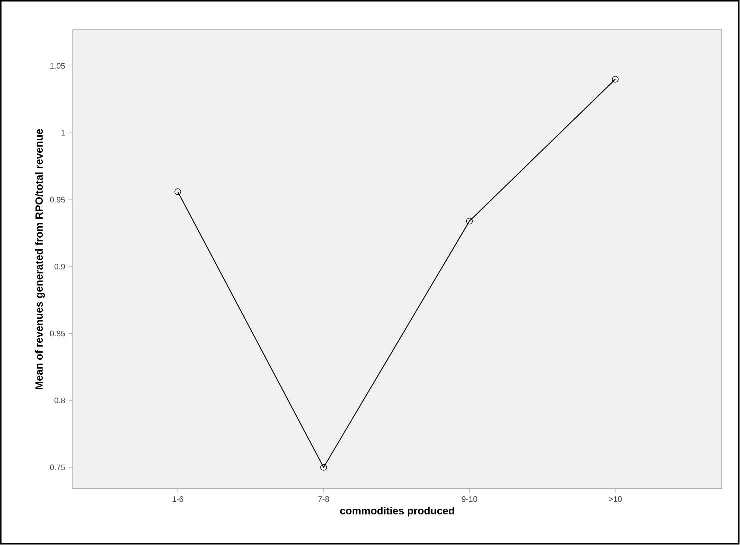 The image size is (740, 545). Describe the element at coordinates (397, 511) in the screenshot. I see `x-axis-title: commodities produced` at that location.